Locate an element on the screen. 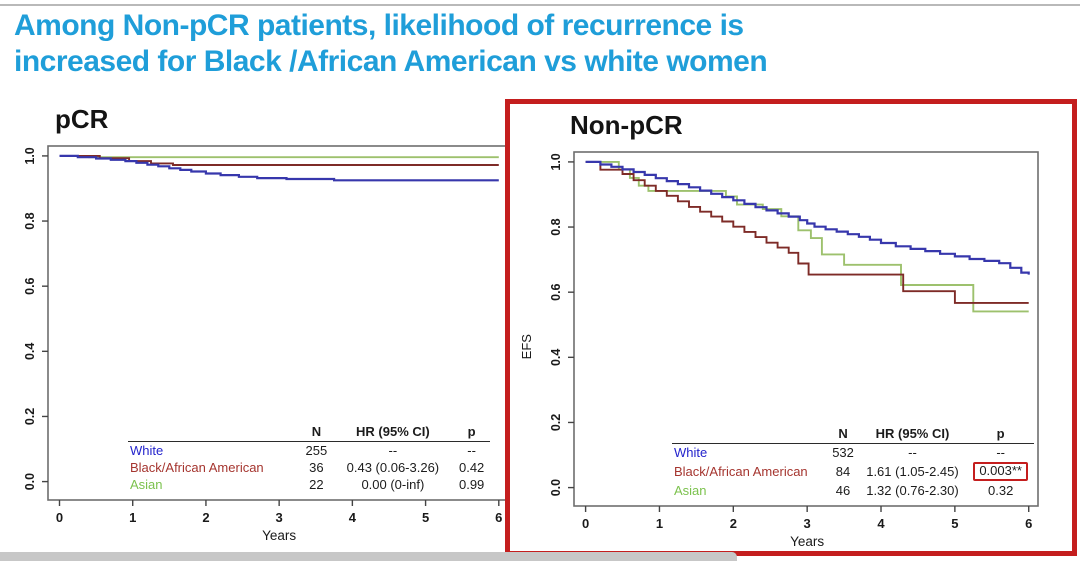 The height and width of the screenshot is (561, 1080). legend-row-hr: 0.00 (0-inf) is located at coordinates (393, 484).